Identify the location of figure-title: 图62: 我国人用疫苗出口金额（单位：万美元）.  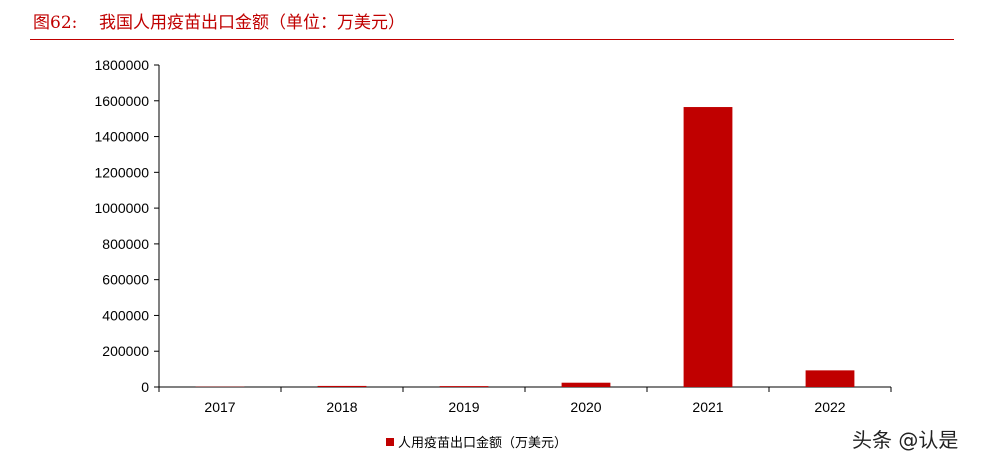
(219, 23).